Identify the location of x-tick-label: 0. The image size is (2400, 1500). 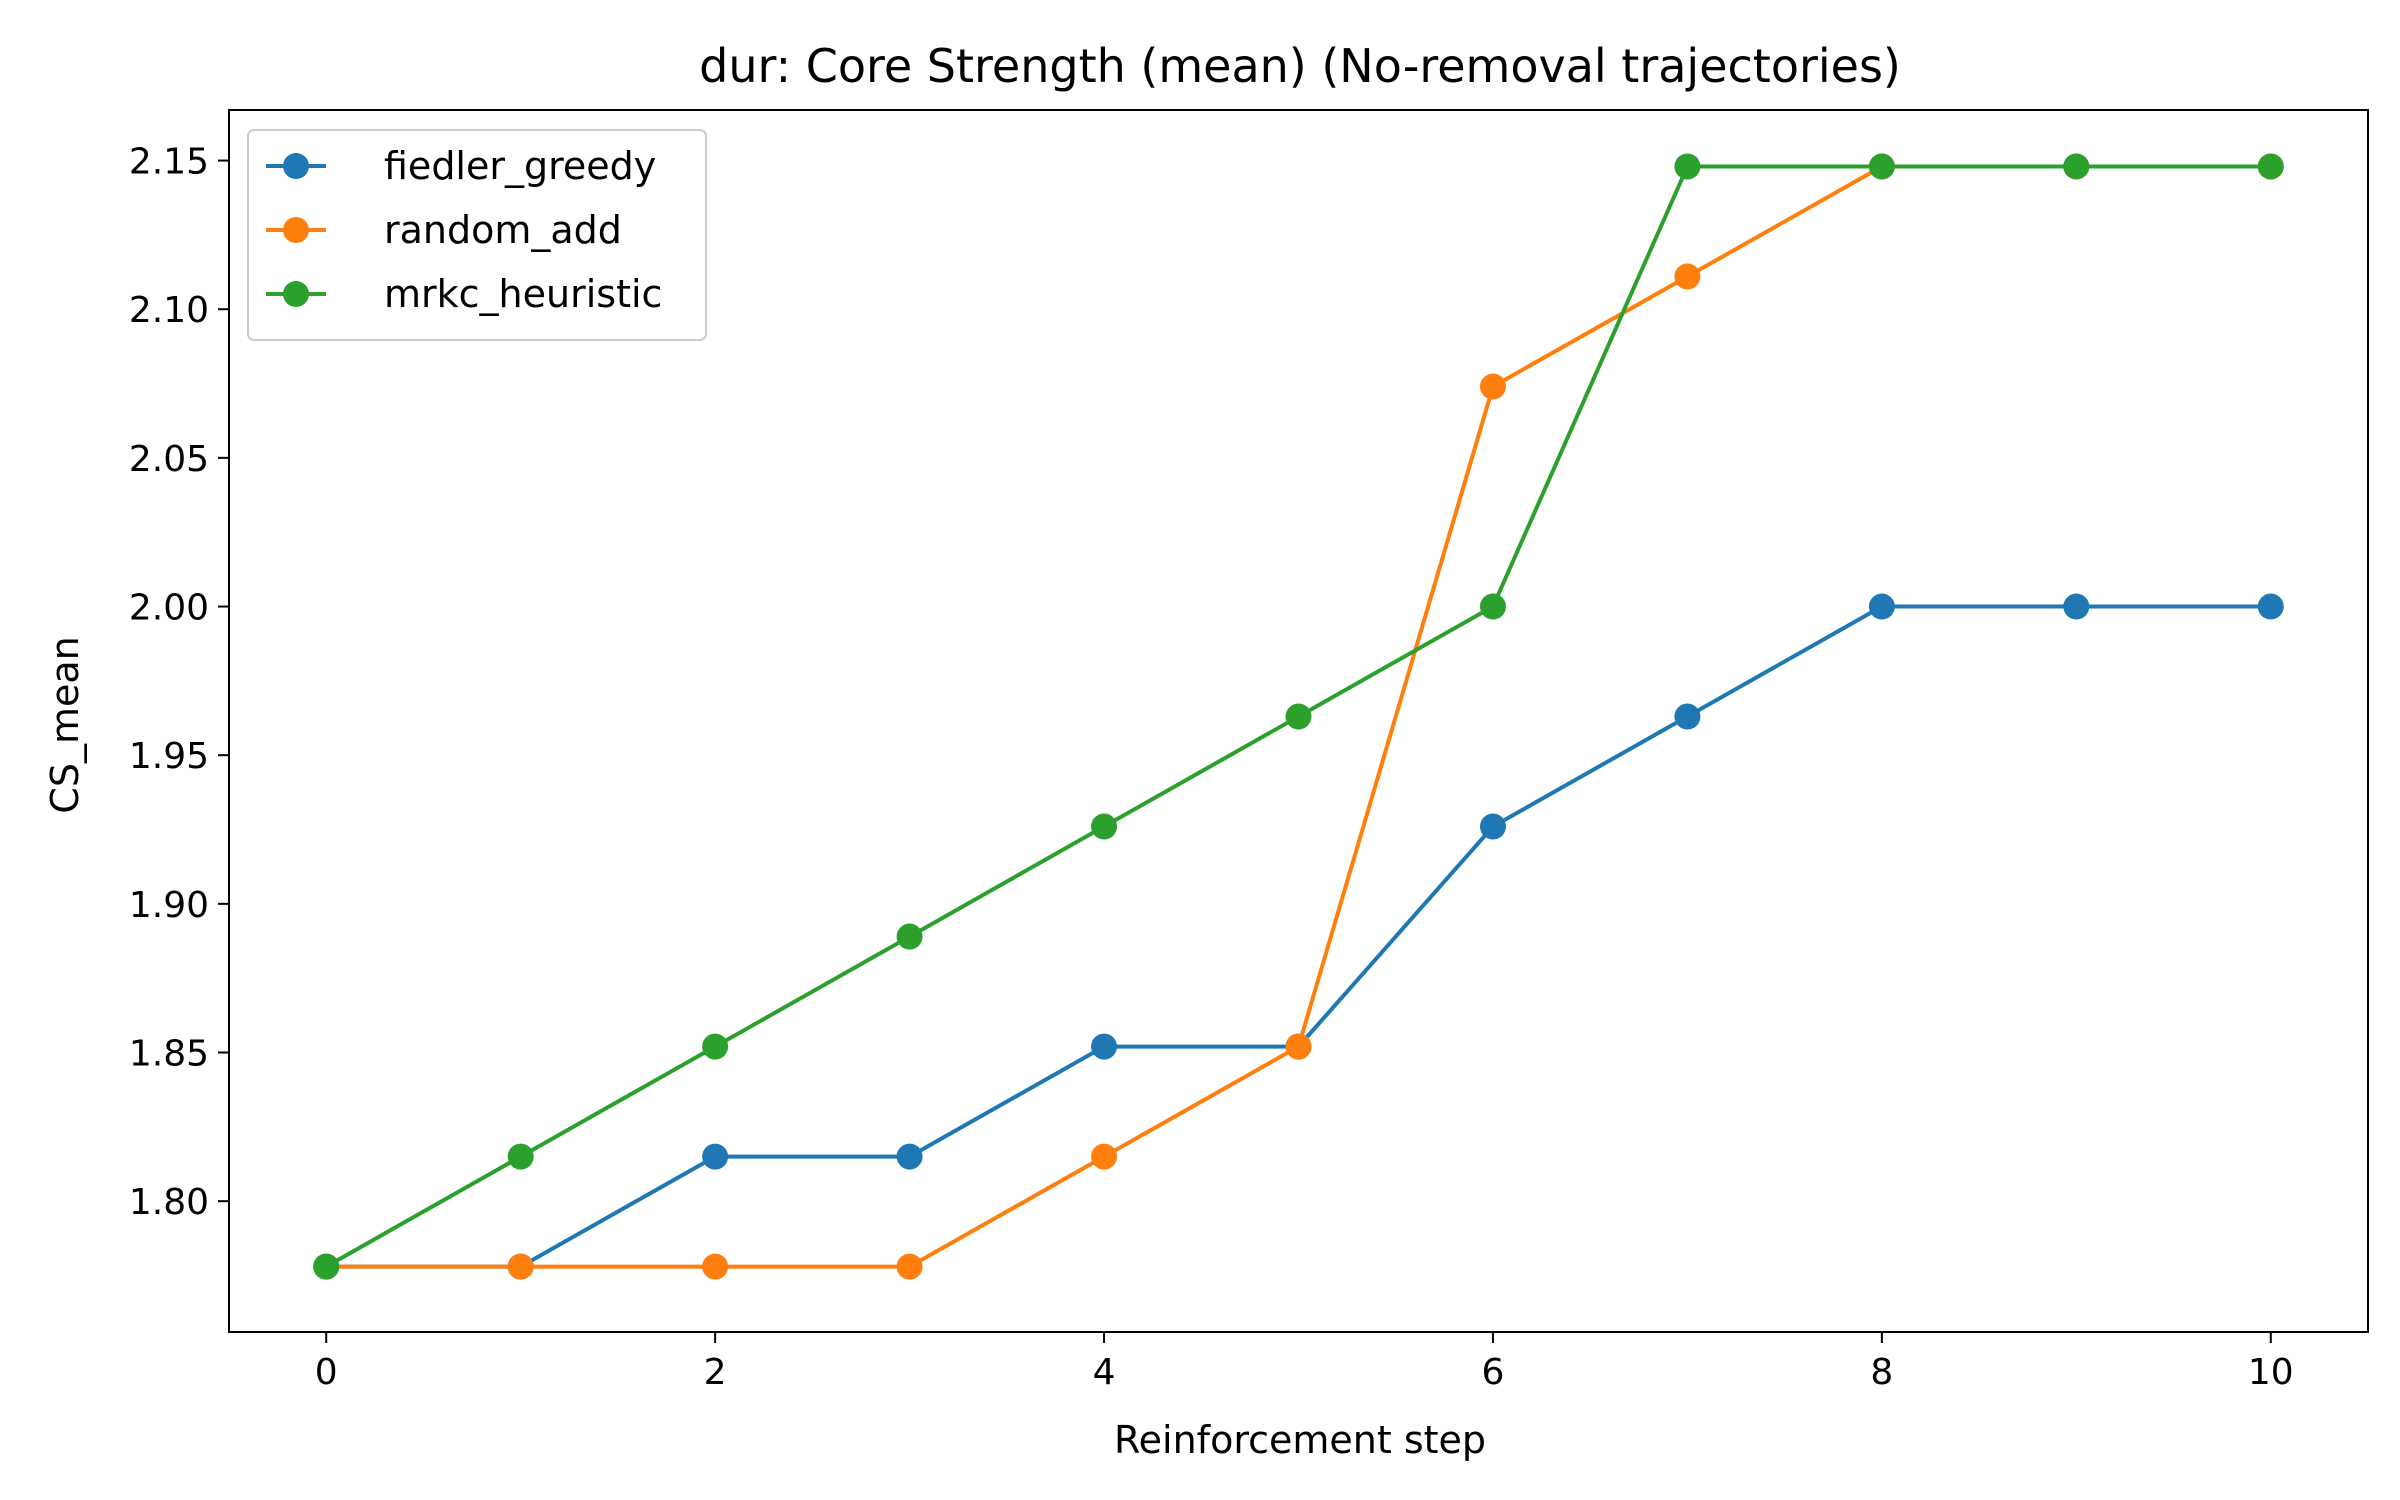
(326, 1372).